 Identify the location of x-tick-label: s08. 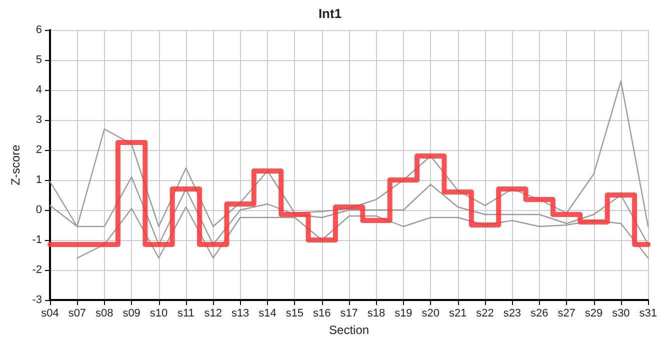
(105, 314).